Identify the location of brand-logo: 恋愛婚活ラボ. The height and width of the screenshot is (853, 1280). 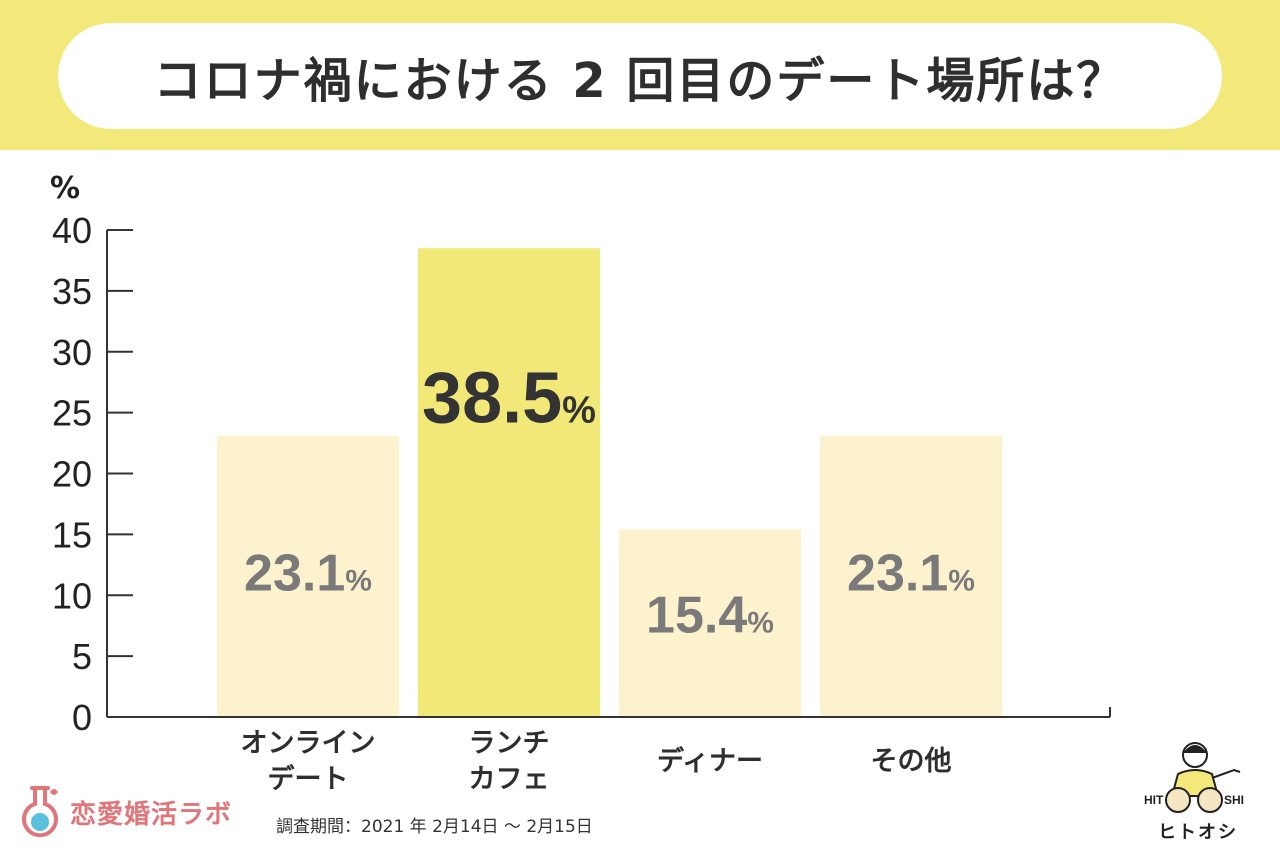
(125, 812).